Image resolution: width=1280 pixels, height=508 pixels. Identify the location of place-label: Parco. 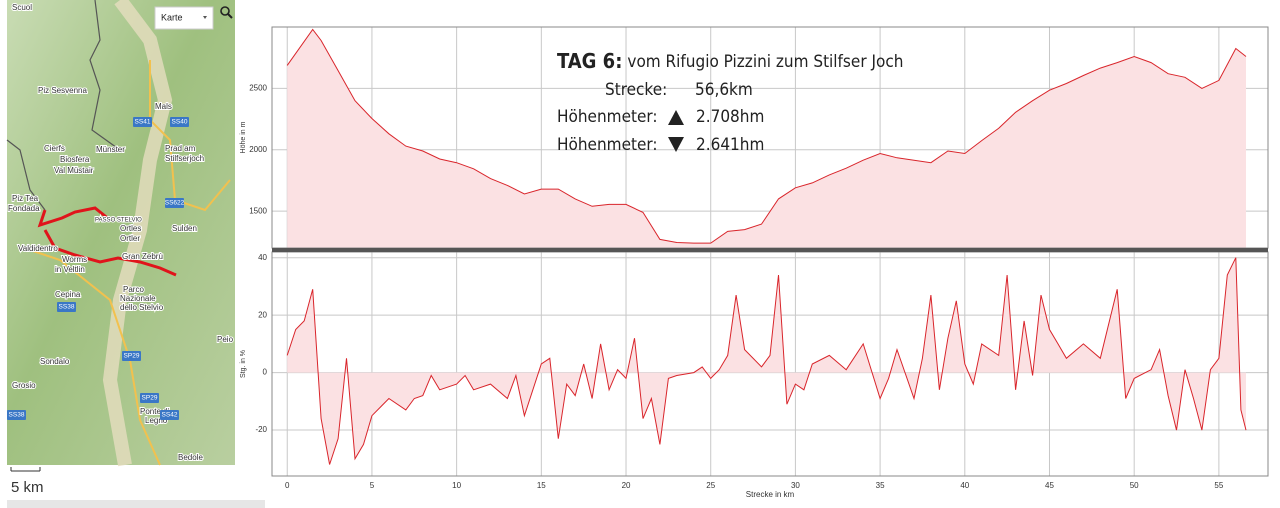
(133, 289).